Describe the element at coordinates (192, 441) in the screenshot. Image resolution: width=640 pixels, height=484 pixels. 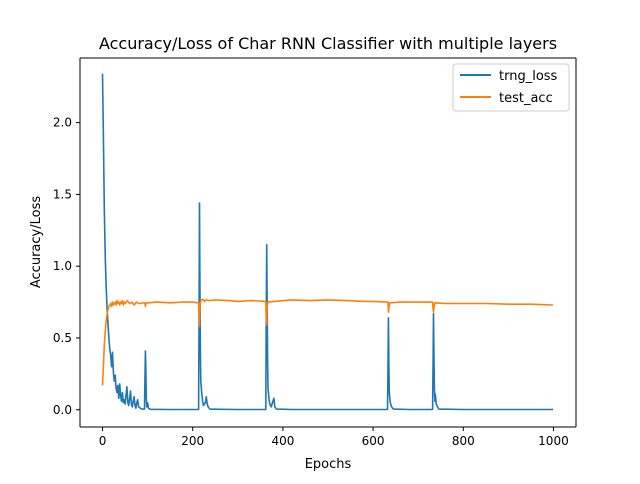
I see `x-tick-label: 200` at that location.